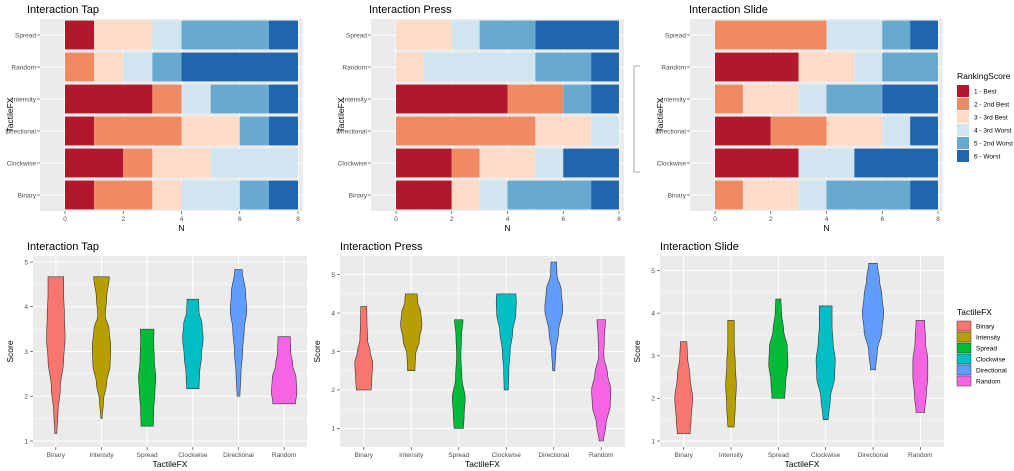 The width and height of the screenshot is (1014, 471). What do you see at coordinates (298, 219) in the screenshot?
I see `x-tick-label: 8` at bounding box center [298, 219].